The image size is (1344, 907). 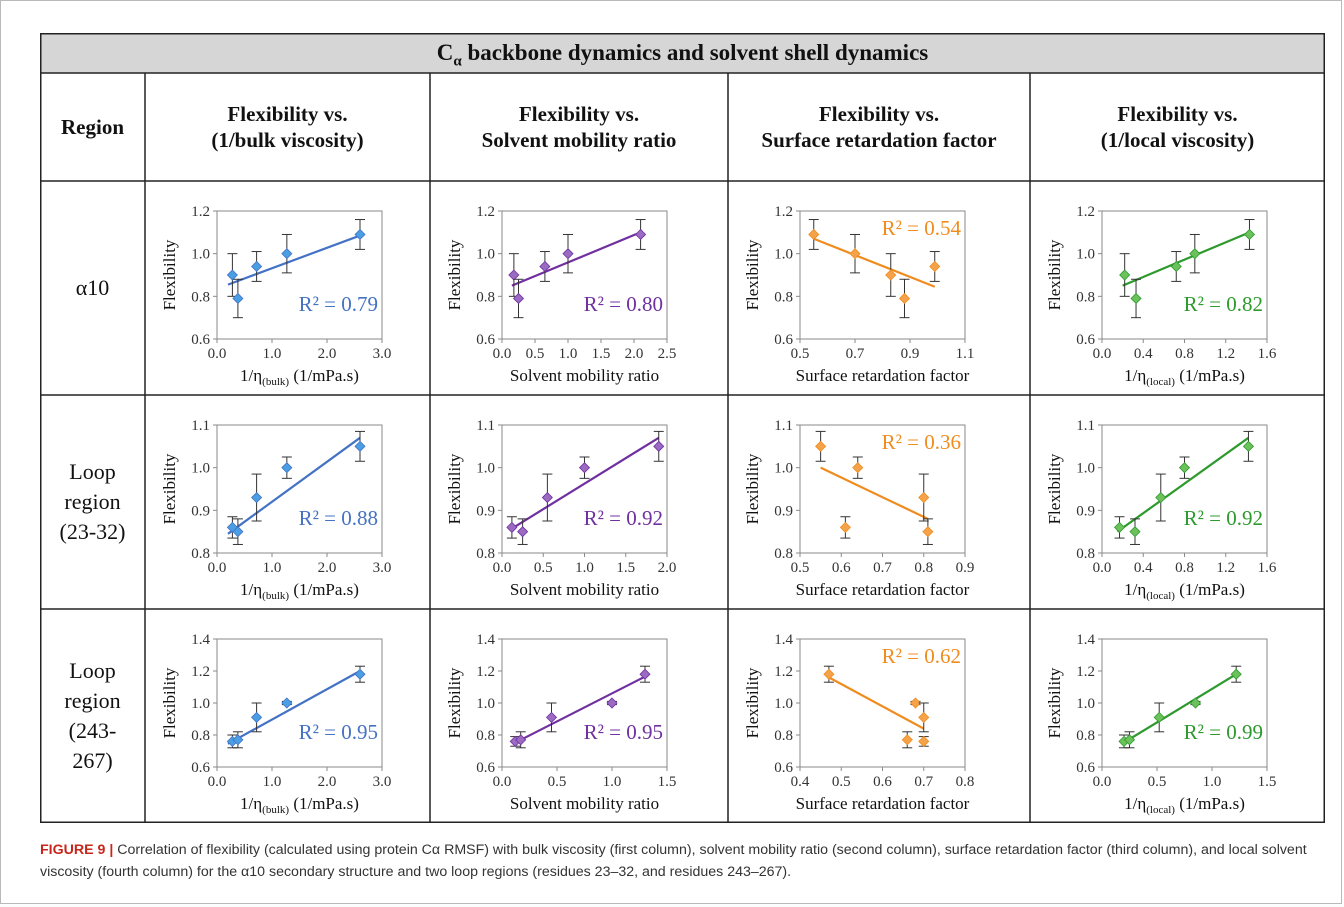 I want to click on x-tick-label: 1.1, so click(x=965, y=354).